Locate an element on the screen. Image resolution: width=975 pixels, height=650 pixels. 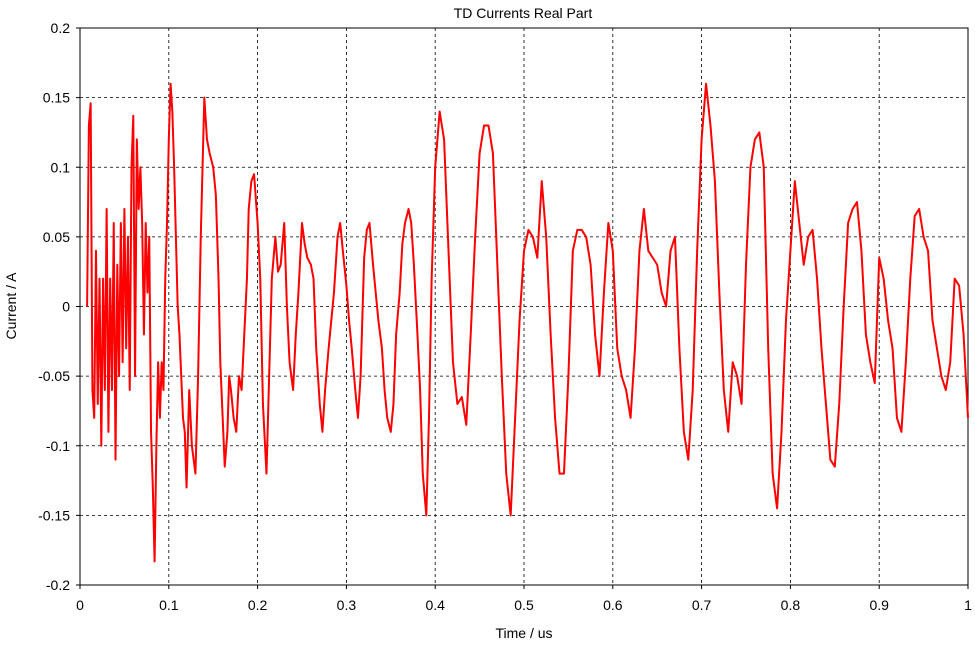
x-tick-label: 0 is located at coordinates (80, 605).